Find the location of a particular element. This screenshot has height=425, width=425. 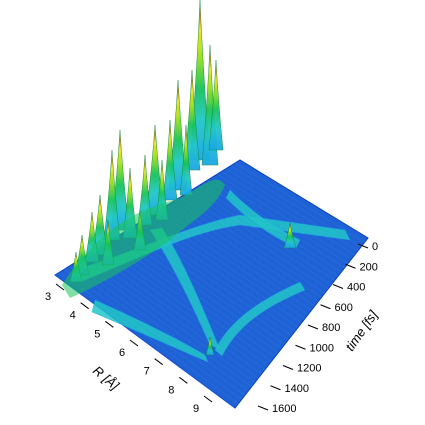

time-tick-label: 1000 is located at coordinates (322, 348).